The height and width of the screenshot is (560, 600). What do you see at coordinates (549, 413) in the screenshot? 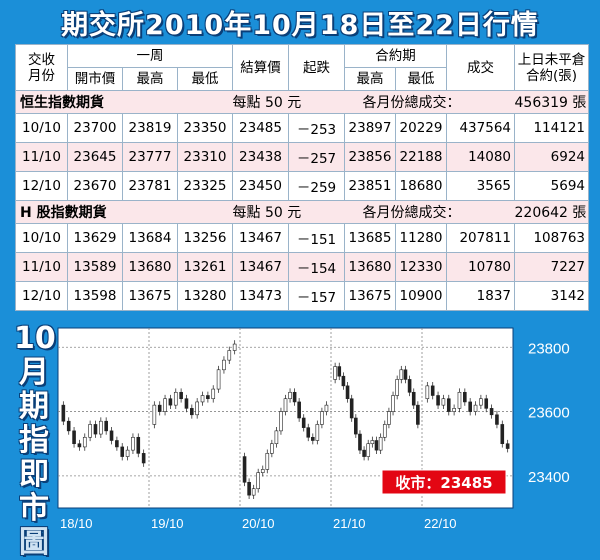
I see `y-tick-label: 23600` at bounding box center [549, 413].